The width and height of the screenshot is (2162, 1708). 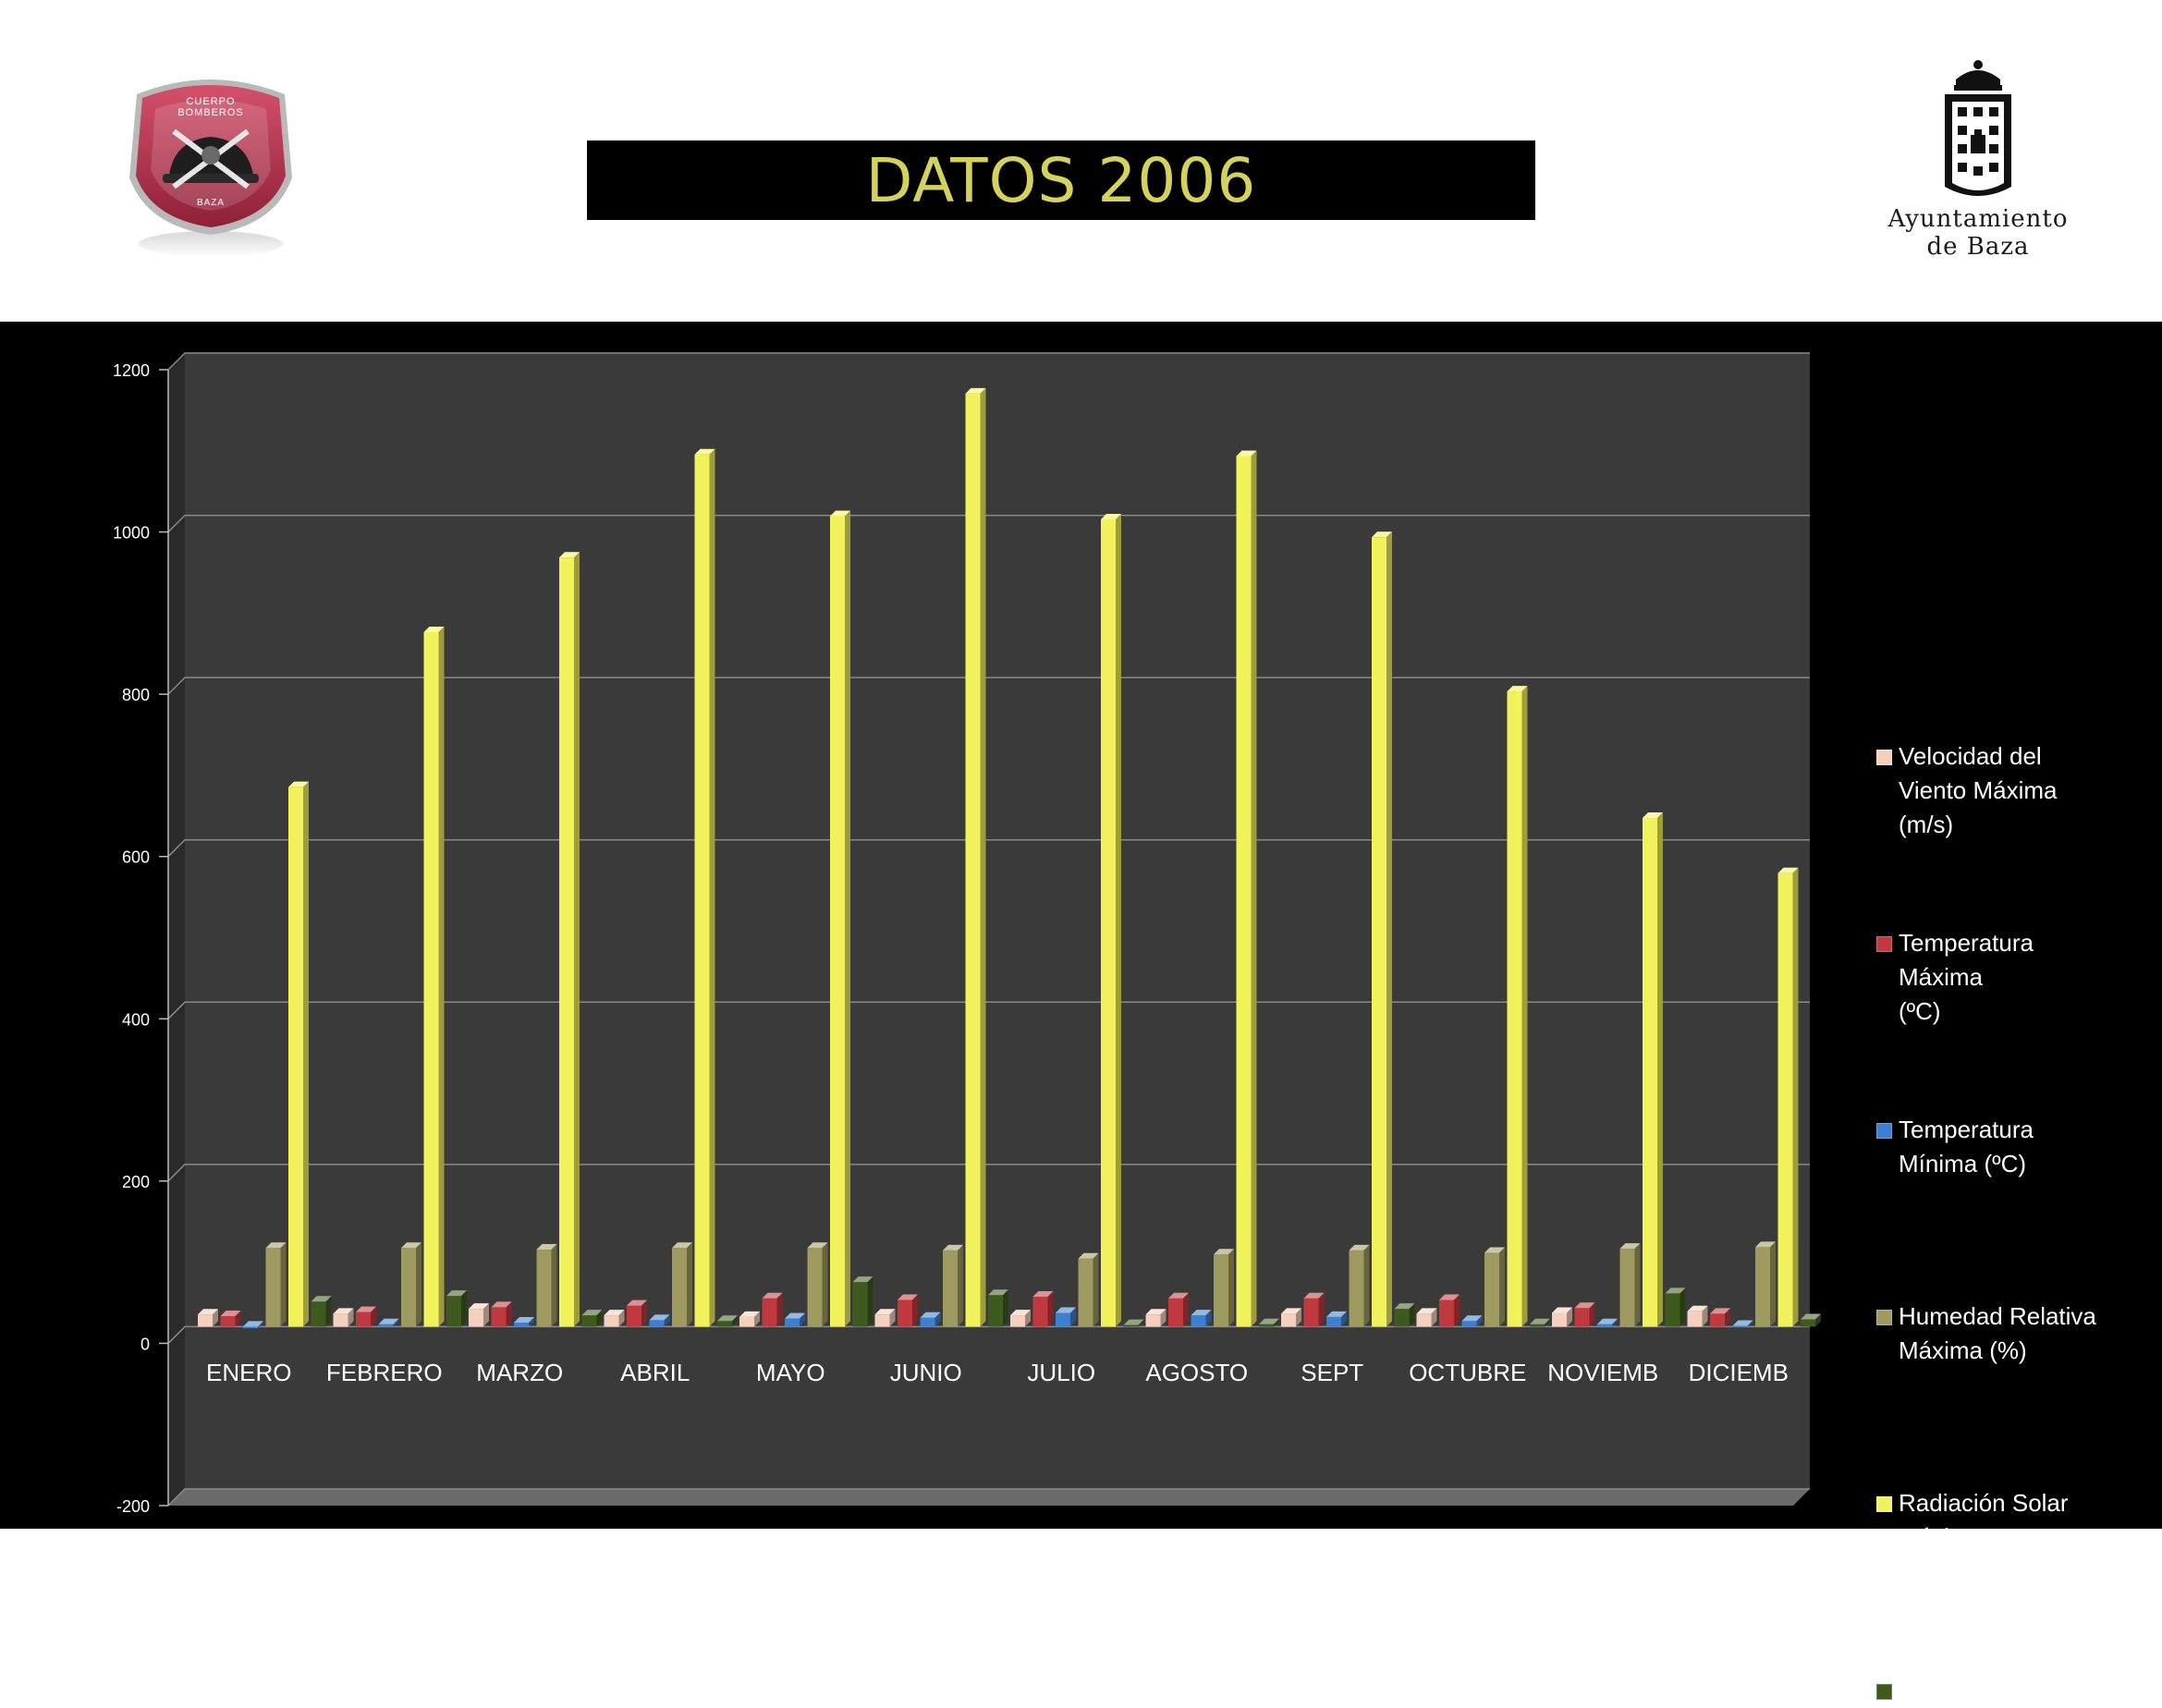 What do you see at coordinates (989, 1497) in the screenshot?
I see `plot-floor` at bounding box center [989, 1497].